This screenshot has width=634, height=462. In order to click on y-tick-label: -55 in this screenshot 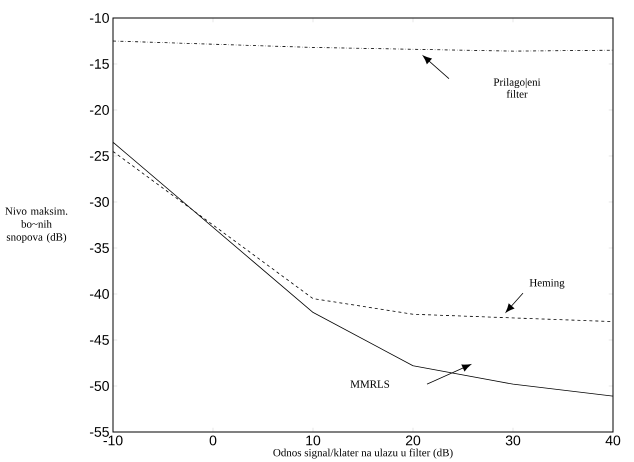, I will do `click(99, 432)`.